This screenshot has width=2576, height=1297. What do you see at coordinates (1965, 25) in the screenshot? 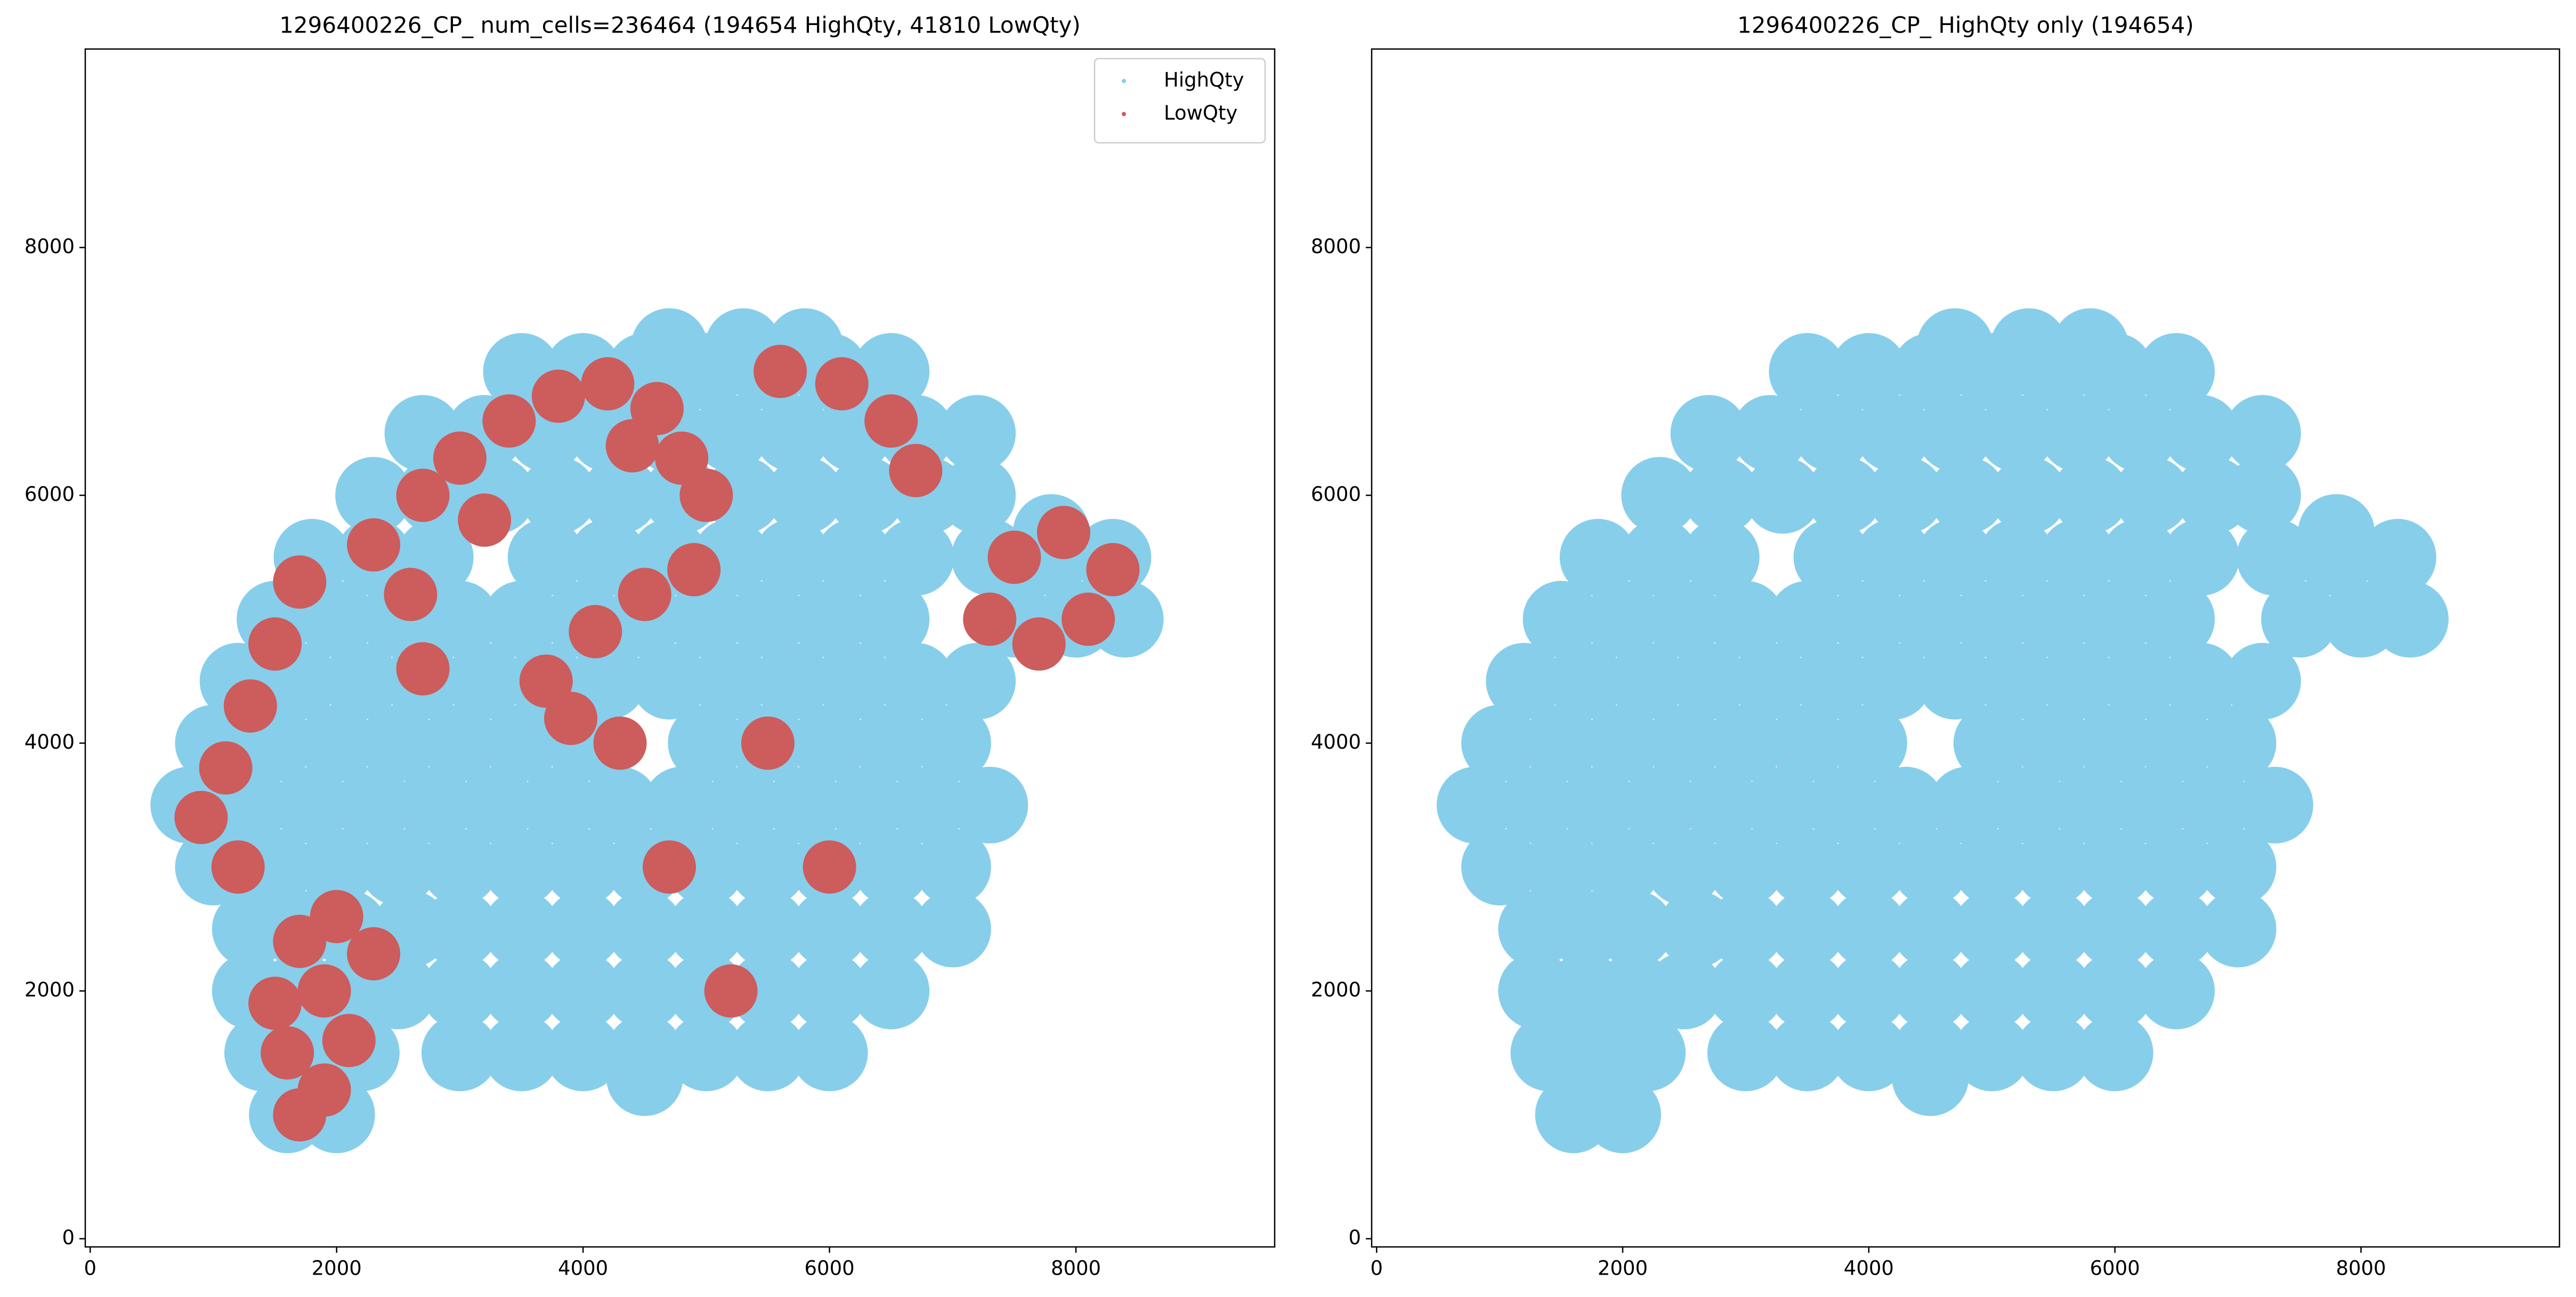
I see `chart-title: 1296400226_CP_ HighQty only (194654)` at bounding box center [1965, 25].